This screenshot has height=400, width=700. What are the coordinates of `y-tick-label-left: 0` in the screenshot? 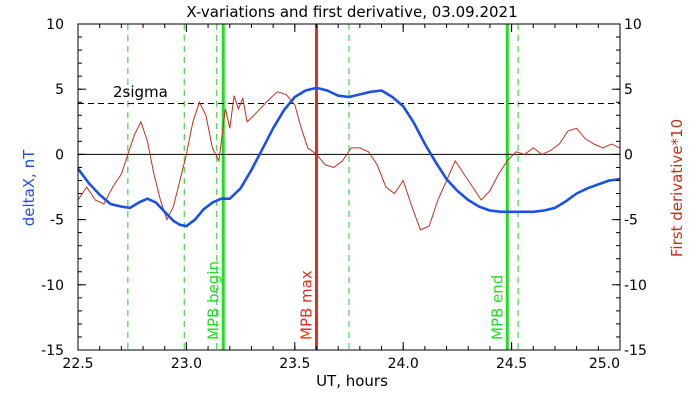 It's located at (59, 155).